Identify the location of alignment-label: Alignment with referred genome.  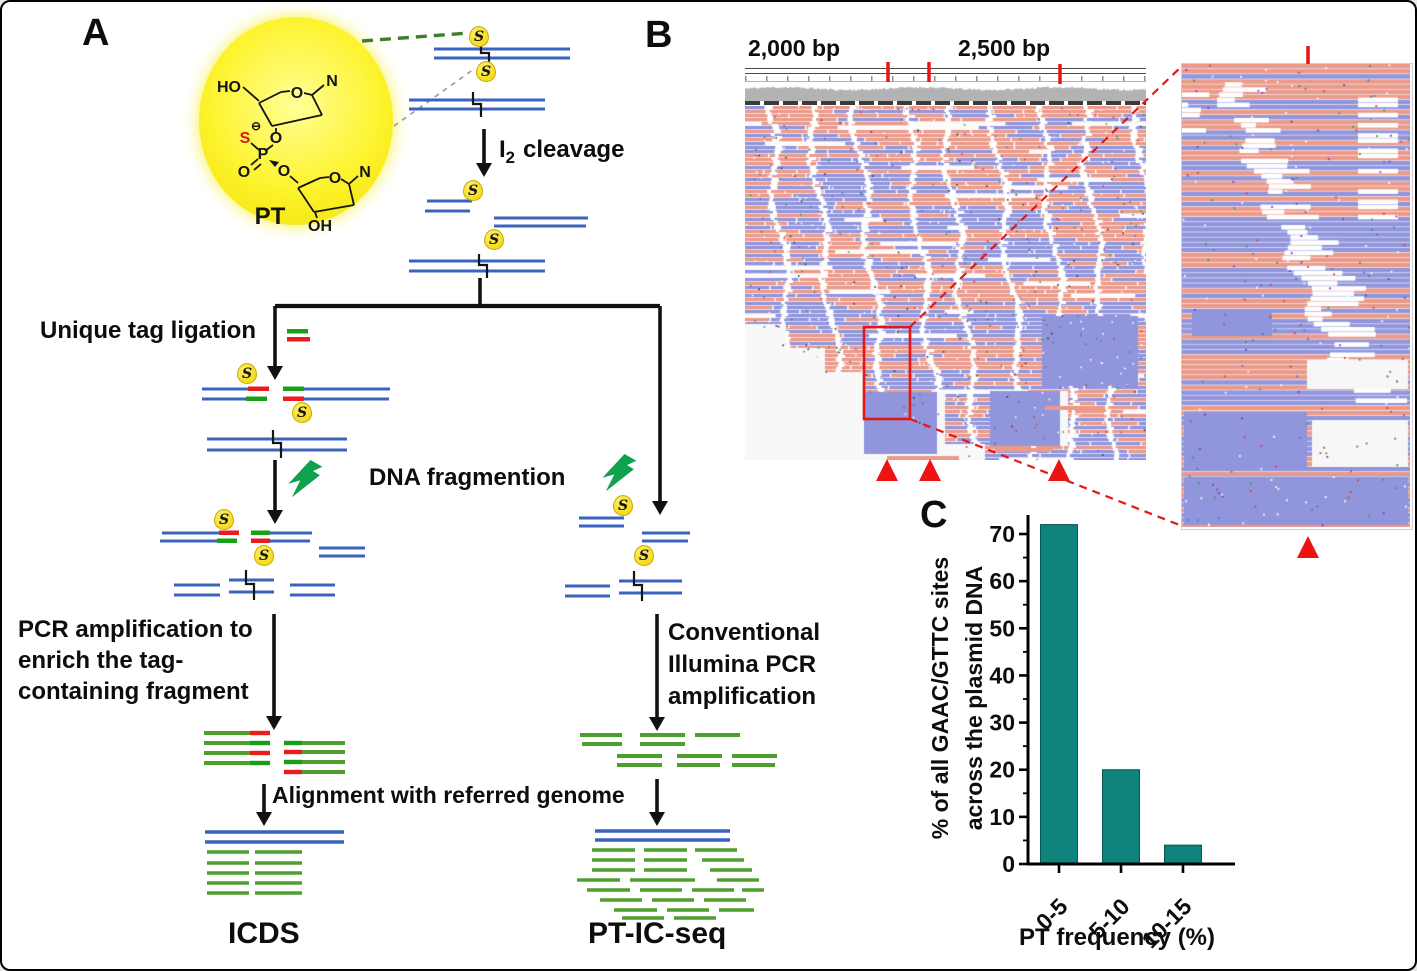
(448, 795).